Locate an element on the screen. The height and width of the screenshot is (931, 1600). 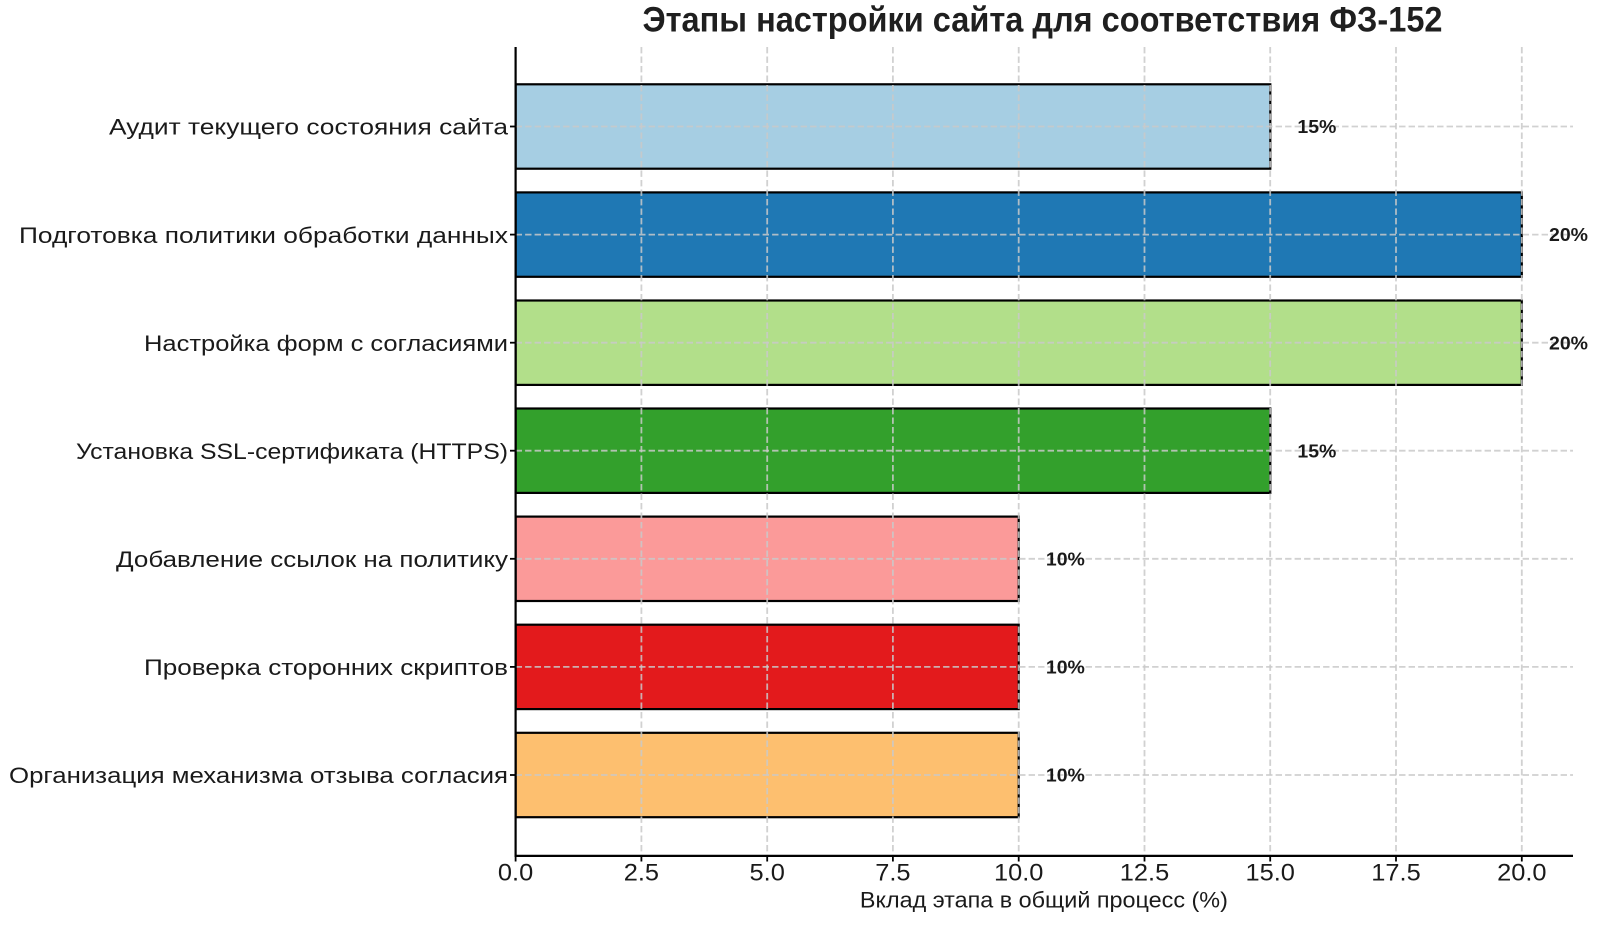
svg-text: 10.0 is located at coordinates (1018, 873).